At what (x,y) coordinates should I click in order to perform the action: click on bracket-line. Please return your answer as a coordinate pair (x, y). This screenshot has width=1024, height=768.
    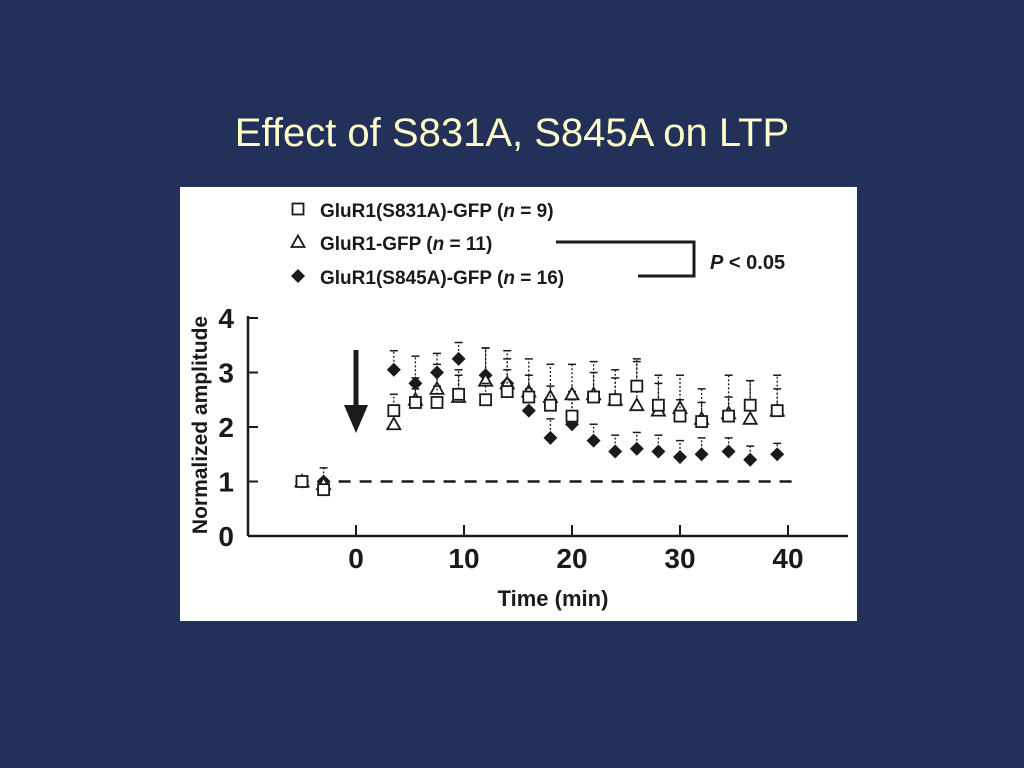
    Looking at the image, I should click on (626, 259).